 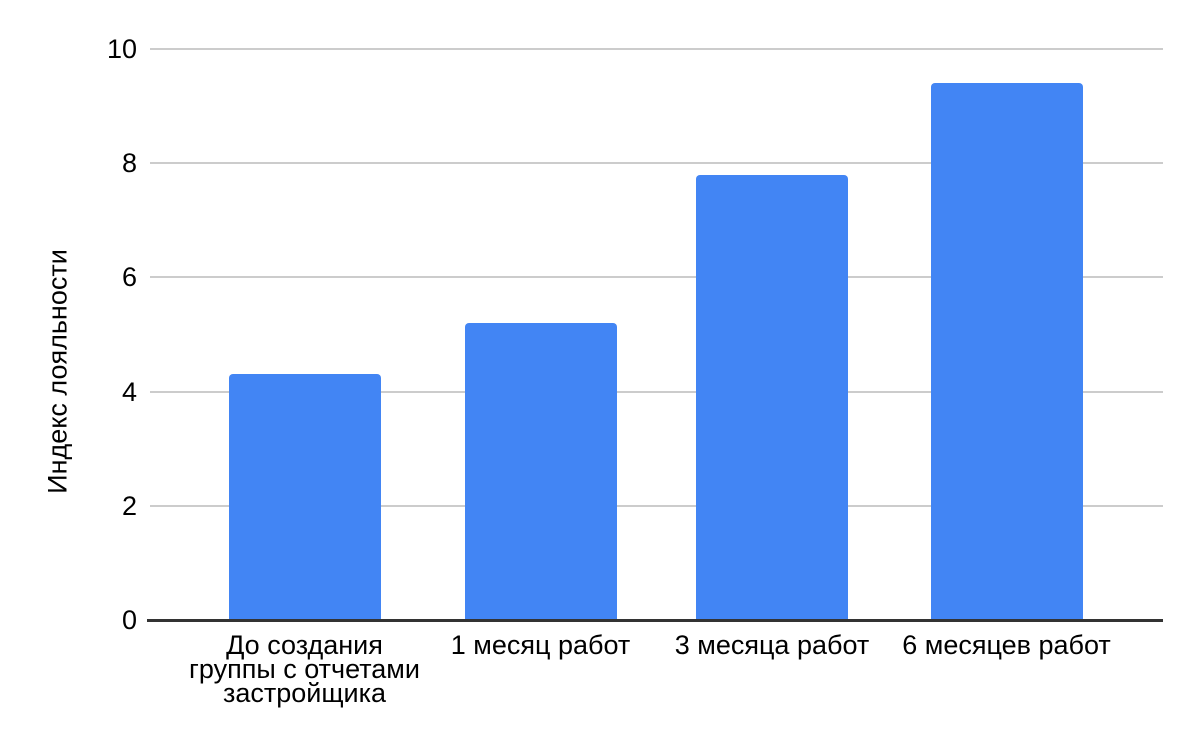 What do you see at coordinates (540, 645) in the screenshot?
I see `x-category-label: 1 месяц работ` at bounding box center [540, 645].